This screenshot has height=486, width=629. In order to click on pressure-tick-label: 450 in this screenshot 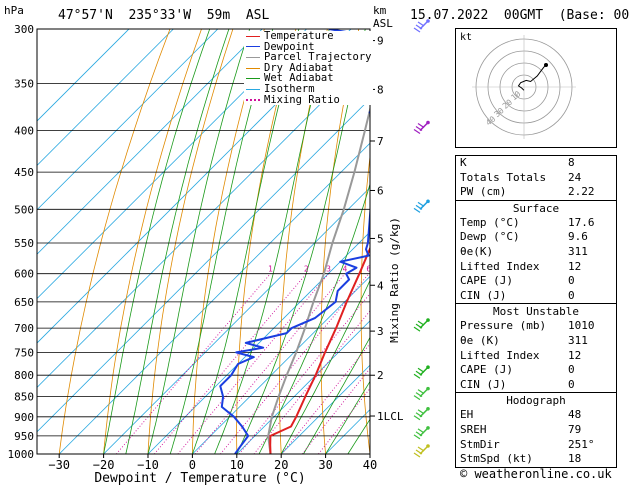, I will do `click(24, 172)`.